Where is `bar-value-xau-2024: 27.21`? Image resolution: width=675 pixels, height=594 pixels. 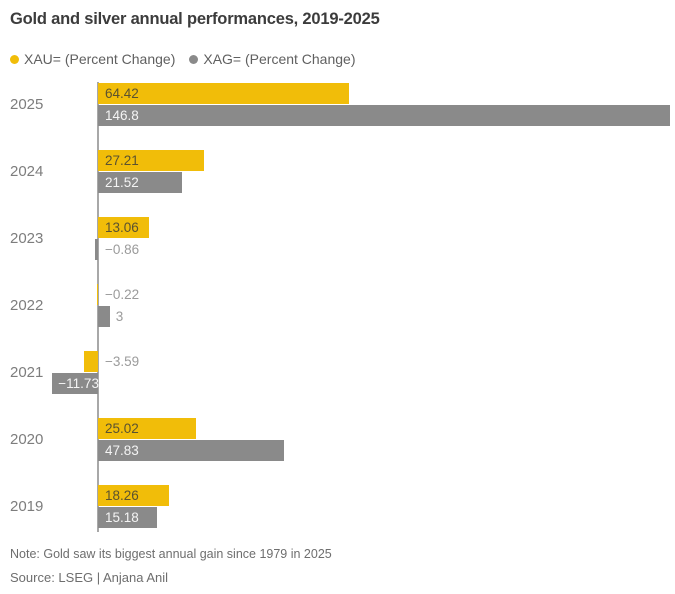
bar-value-xau-2024: 27.21 is located at coordinates (122, 160).